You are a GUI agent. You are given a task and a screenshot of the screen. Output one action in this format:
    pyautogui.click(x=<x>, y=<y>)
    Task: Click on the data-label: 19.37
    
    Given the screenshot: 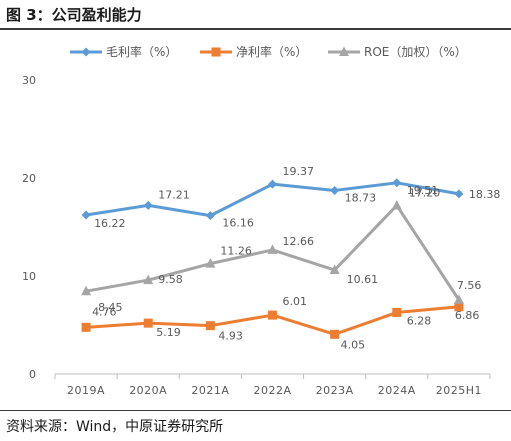 What is the action you would take?
    pyautogui.click(x=299, y=171)
    